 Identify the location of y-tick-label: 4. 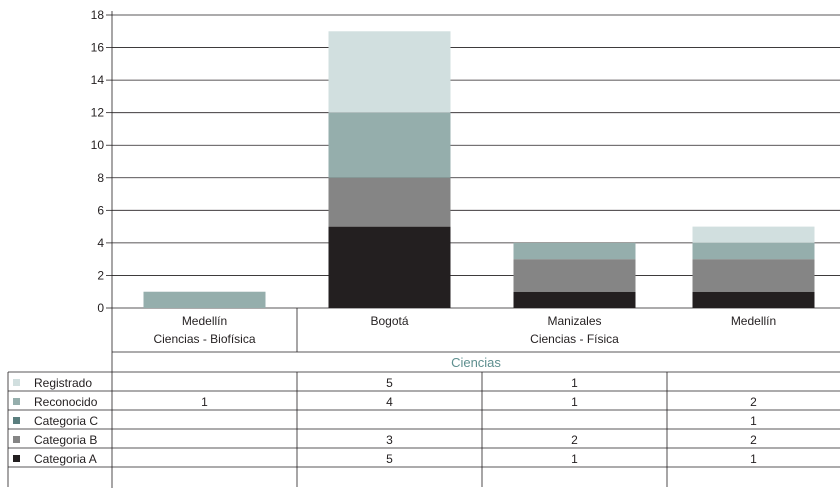
(100, 243).